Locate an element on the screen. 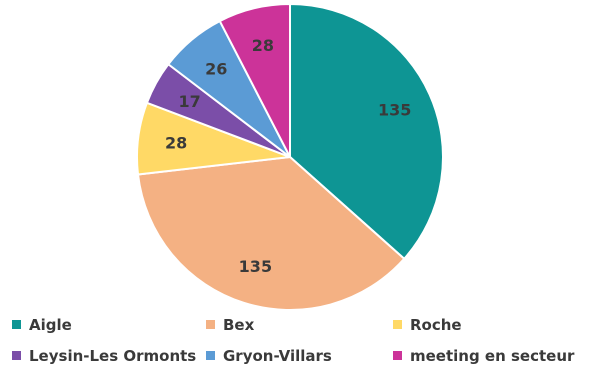 The width and height of the screenshot is (589, 370). data-label-leysin-les-ormonts: 17 is located at coordinates (190, 101).